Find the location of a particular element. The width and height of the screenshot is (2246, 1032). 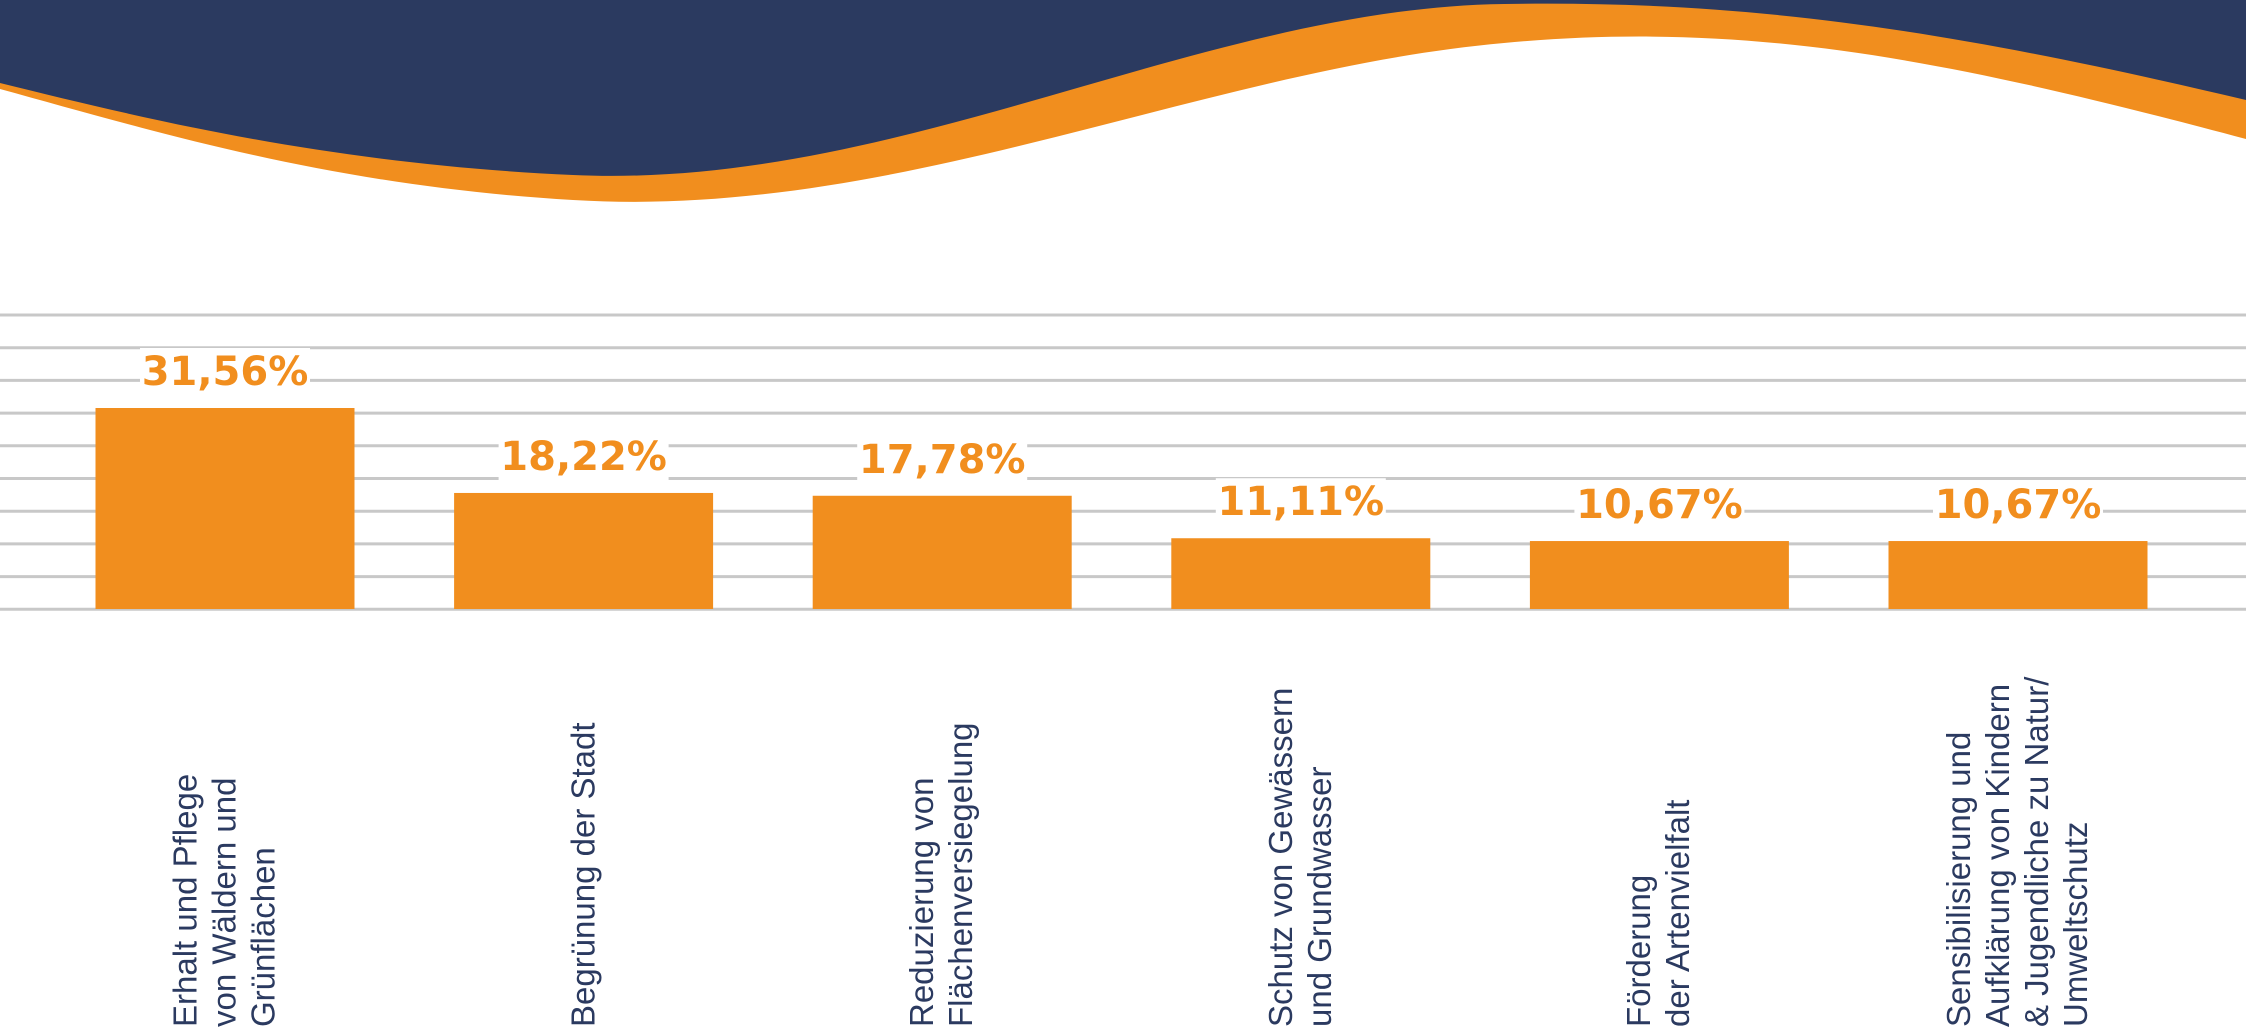

category-label: Förderung der Artenvielfalt is located at coordinates (1658, 913).